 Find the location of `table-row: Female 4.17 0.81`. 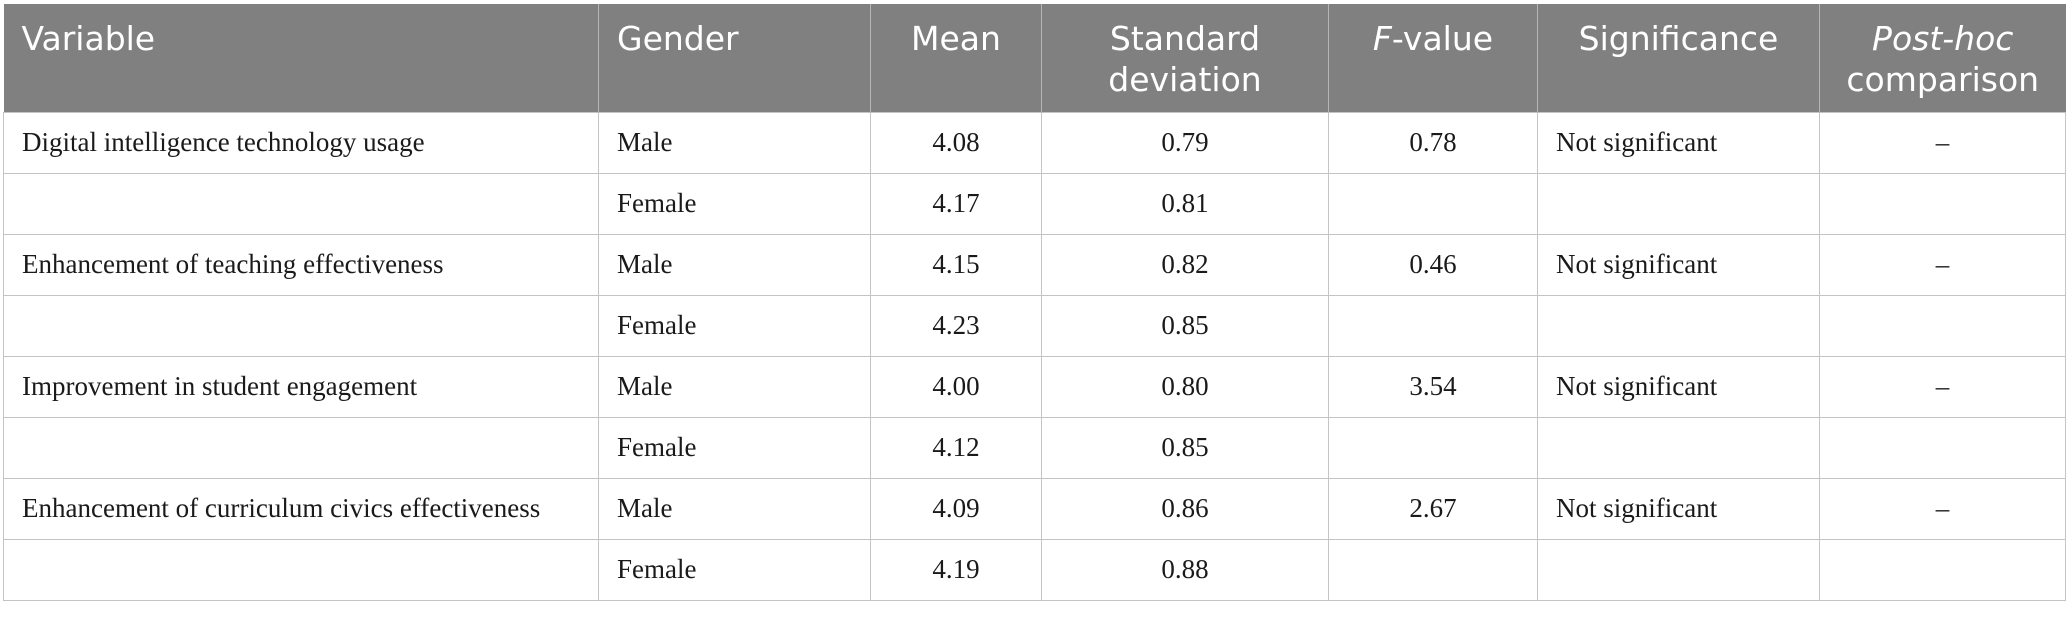

table-row: Female 4.17 0.81 is located at coordinates (1034, 203).